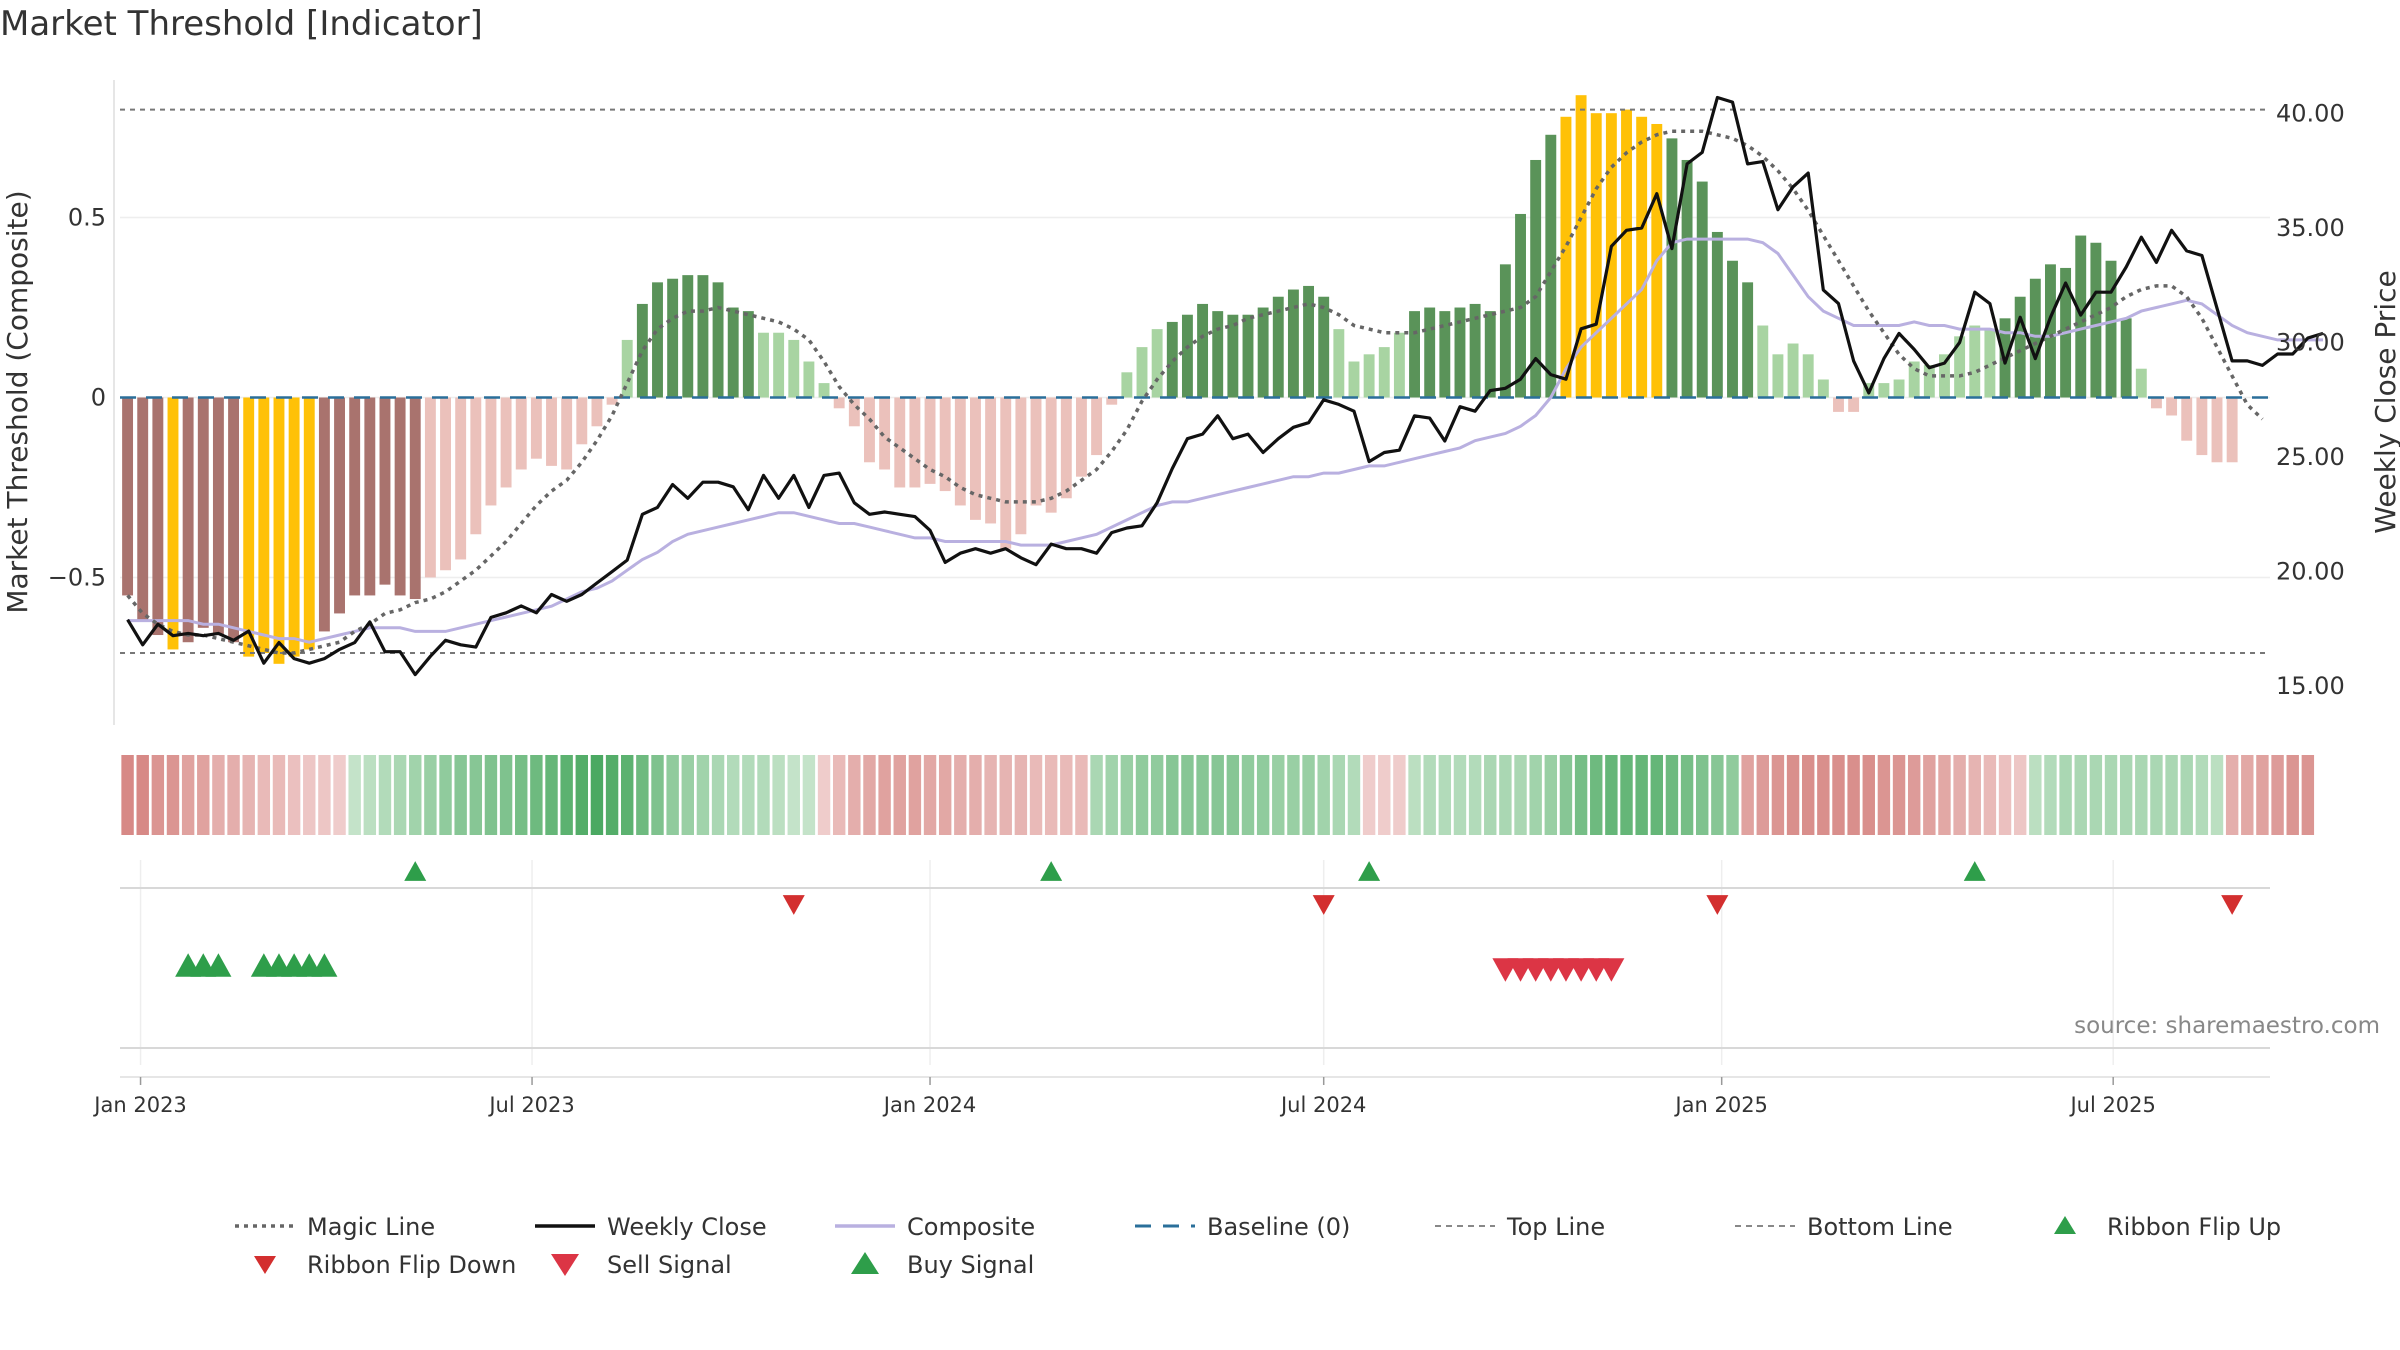  Describe the element at coordinates (265, 1265) in the screenshot. I see `legend-swatch-flip-down-icon` at that location.